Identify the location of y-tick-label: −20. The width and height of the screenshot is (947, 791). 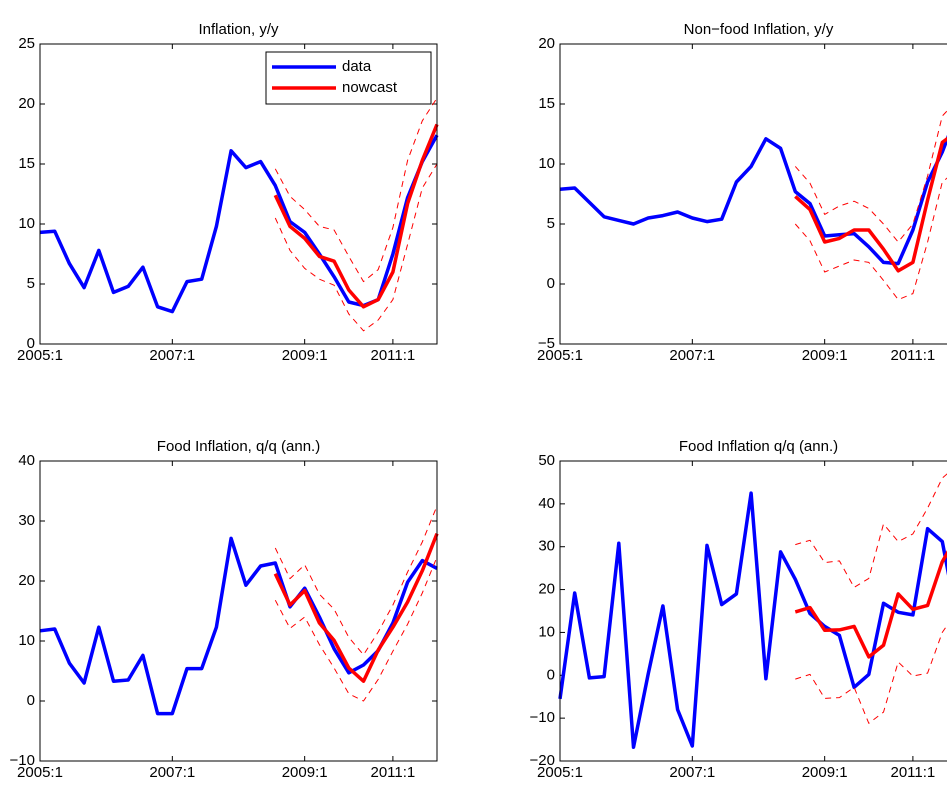
(542, 760).